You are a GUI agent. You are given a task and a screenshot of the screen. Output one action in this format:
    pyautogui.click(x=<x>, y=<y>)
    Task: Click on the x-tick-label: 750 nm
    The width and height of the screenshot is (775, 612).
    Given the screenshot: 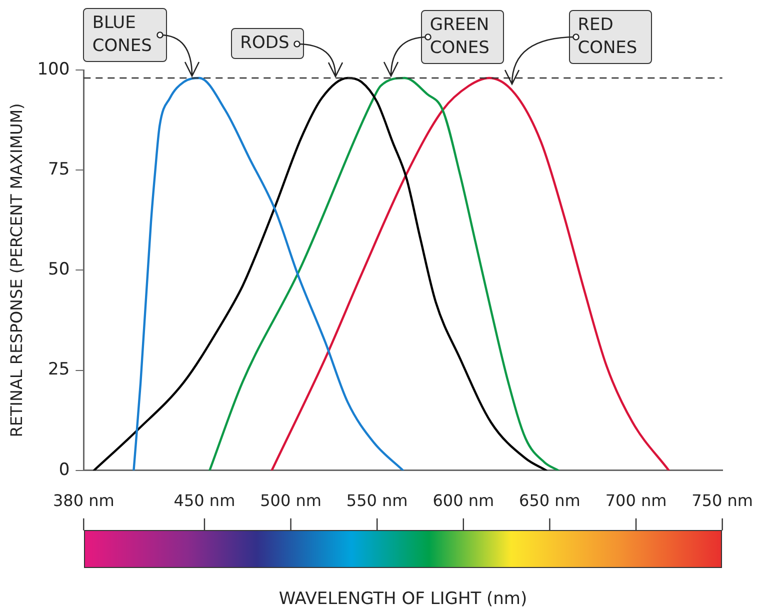 What is the action you would take?
    pyautogui.click(x=723, y=500)
    